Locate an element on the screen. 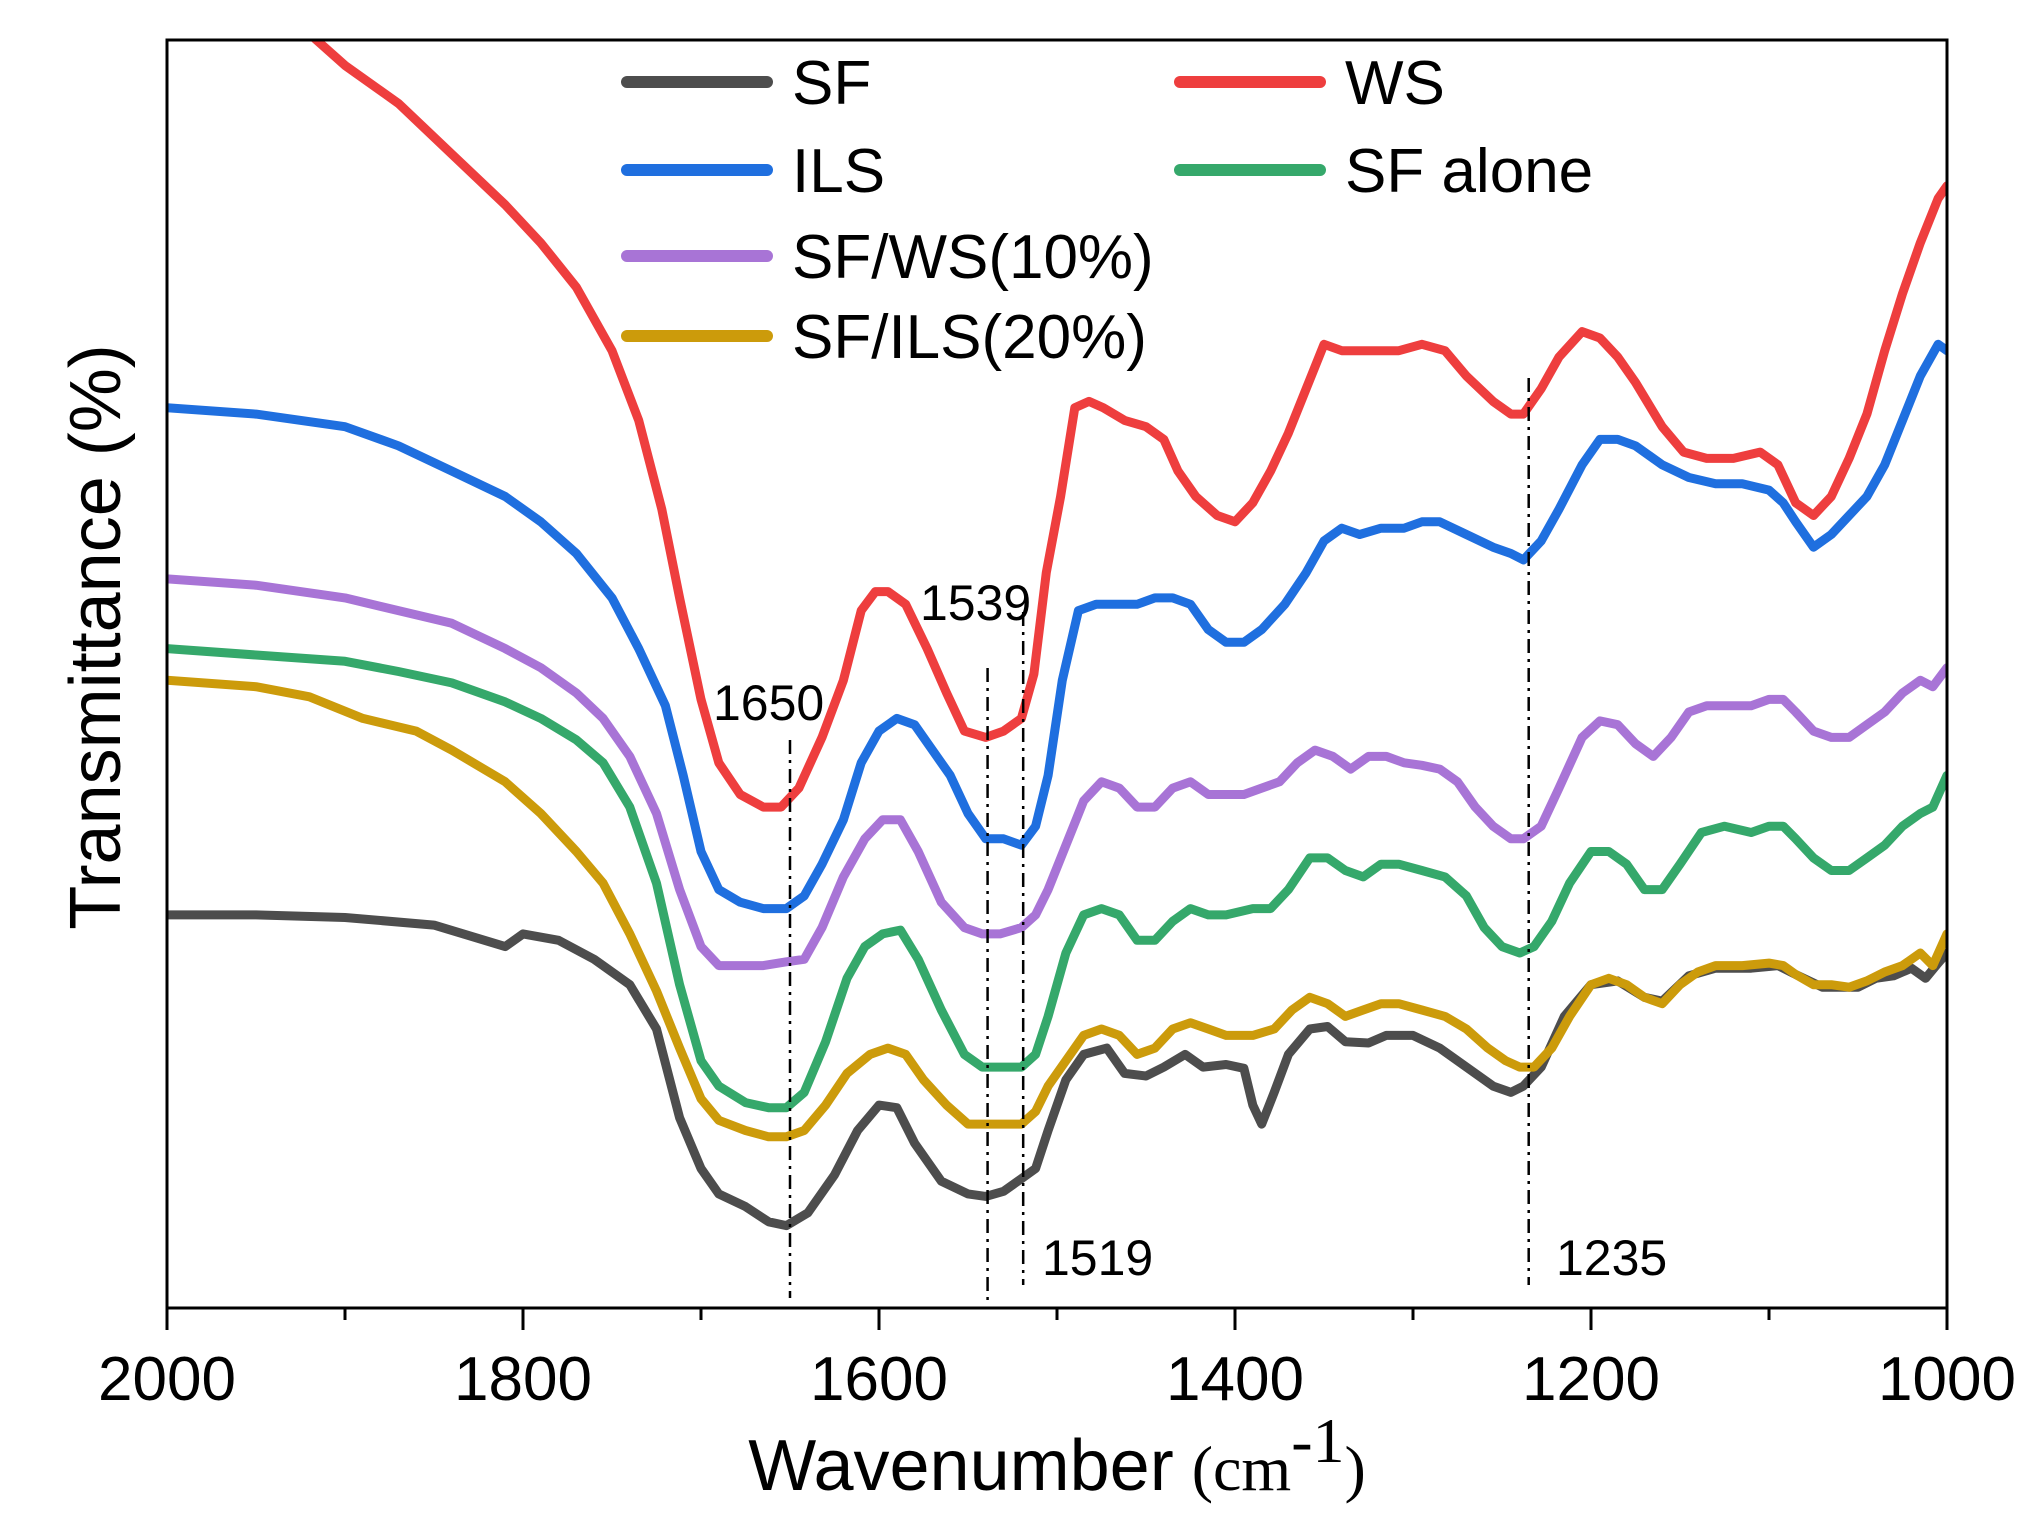  x-tick-label-1600: 1600 is located at coordinates (879, 1379).